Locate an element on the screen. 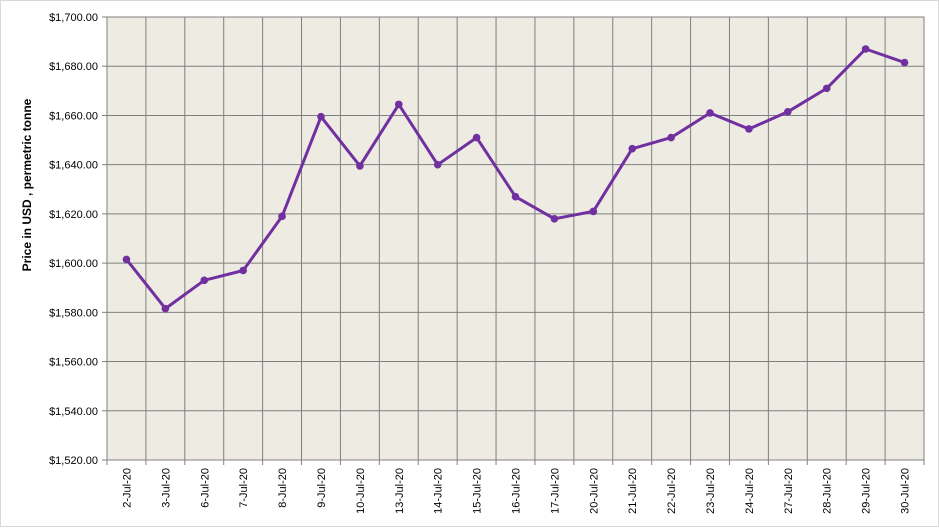  x-tick-label: 28-Jul-20 is located at coordinates (828, 491).